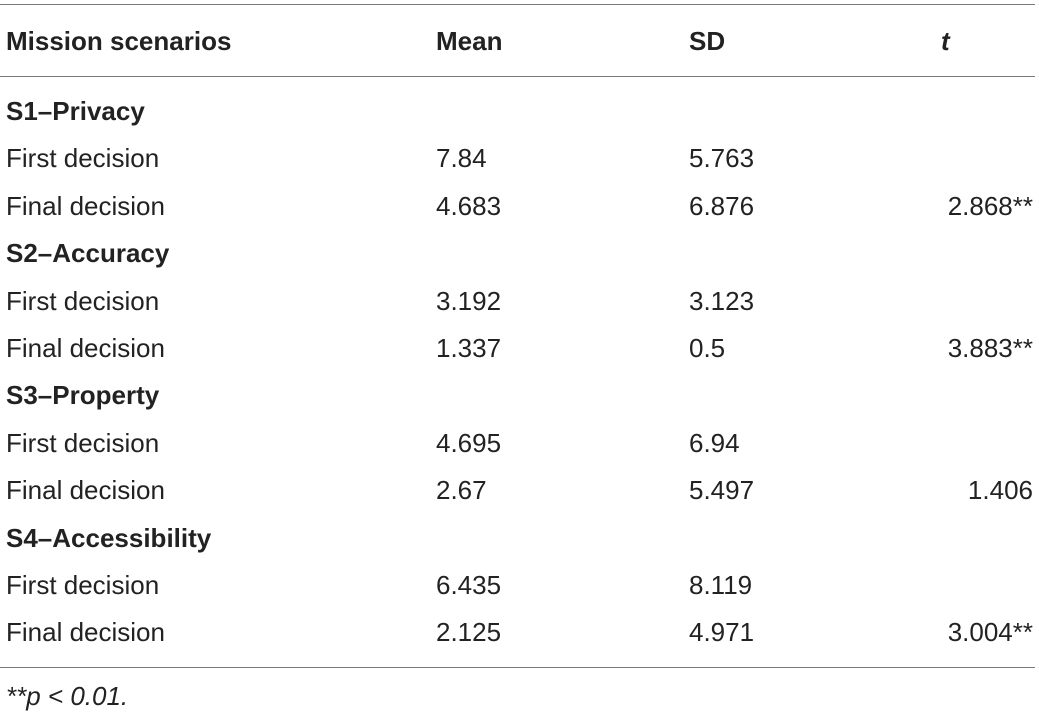 Image resolution: width=1039 pixels, height=718 pixels. What do you see at coordinates (469, 205) in the screenshot?
I see `cell-mean: 4.683` at bounding box center [469, 205].